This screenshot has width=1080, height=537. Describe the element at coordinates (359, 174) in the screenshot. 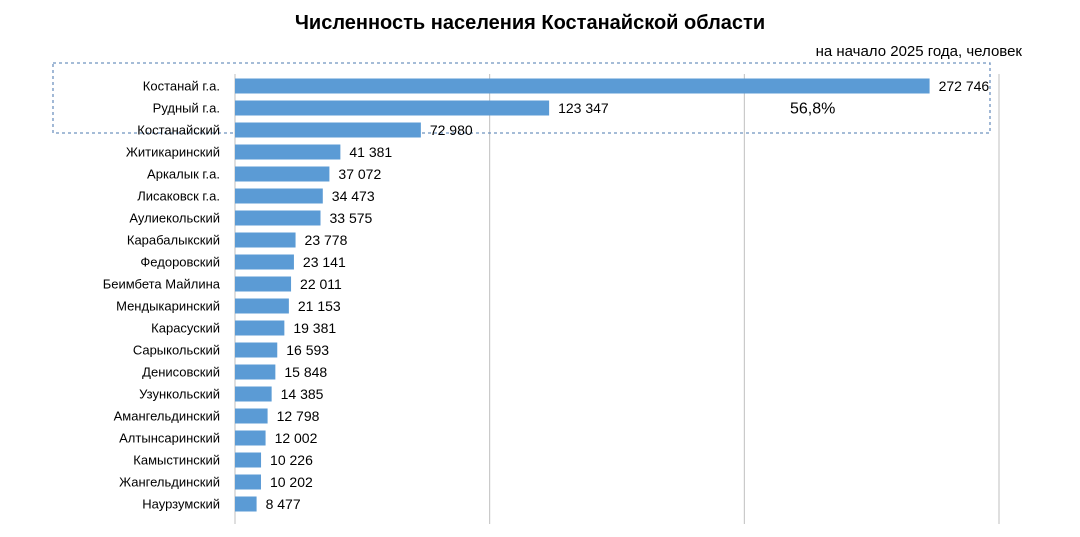

I see `value-label: 37 072` at that location.